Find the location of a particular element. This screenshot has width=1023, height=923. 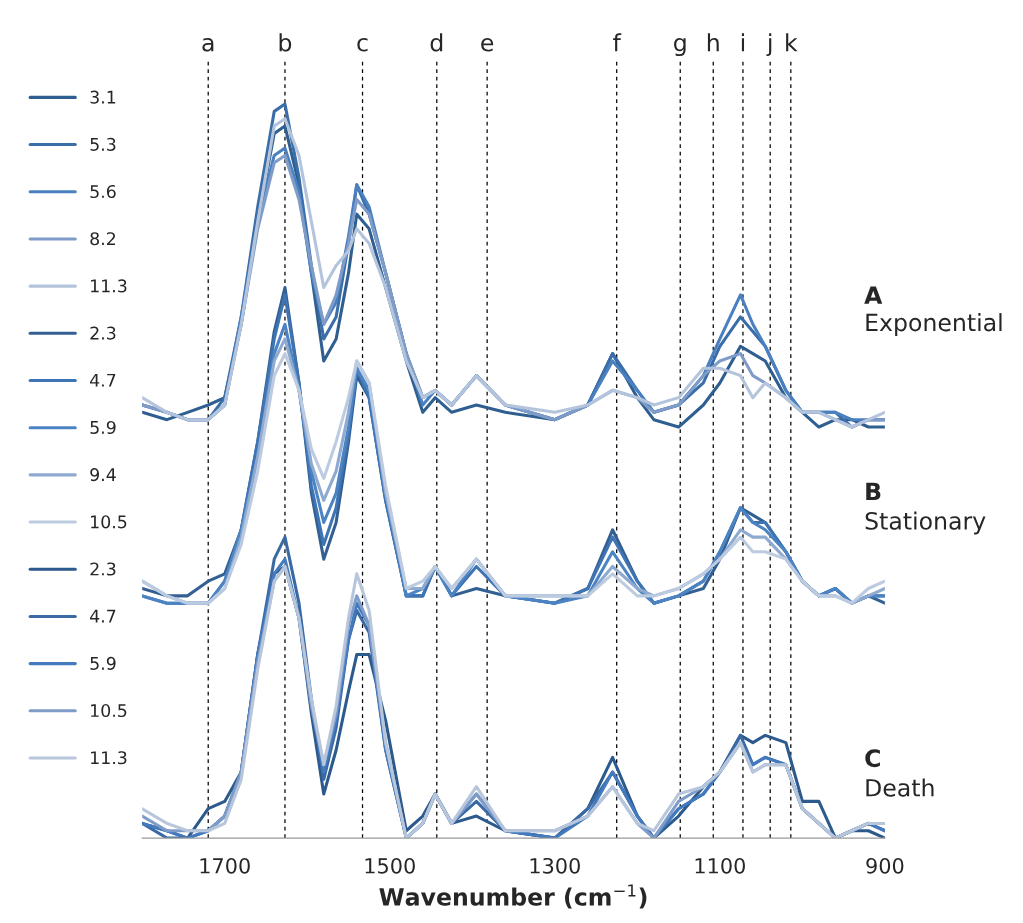

x-tick-label: 1700 is located at coordinates (225, 865).